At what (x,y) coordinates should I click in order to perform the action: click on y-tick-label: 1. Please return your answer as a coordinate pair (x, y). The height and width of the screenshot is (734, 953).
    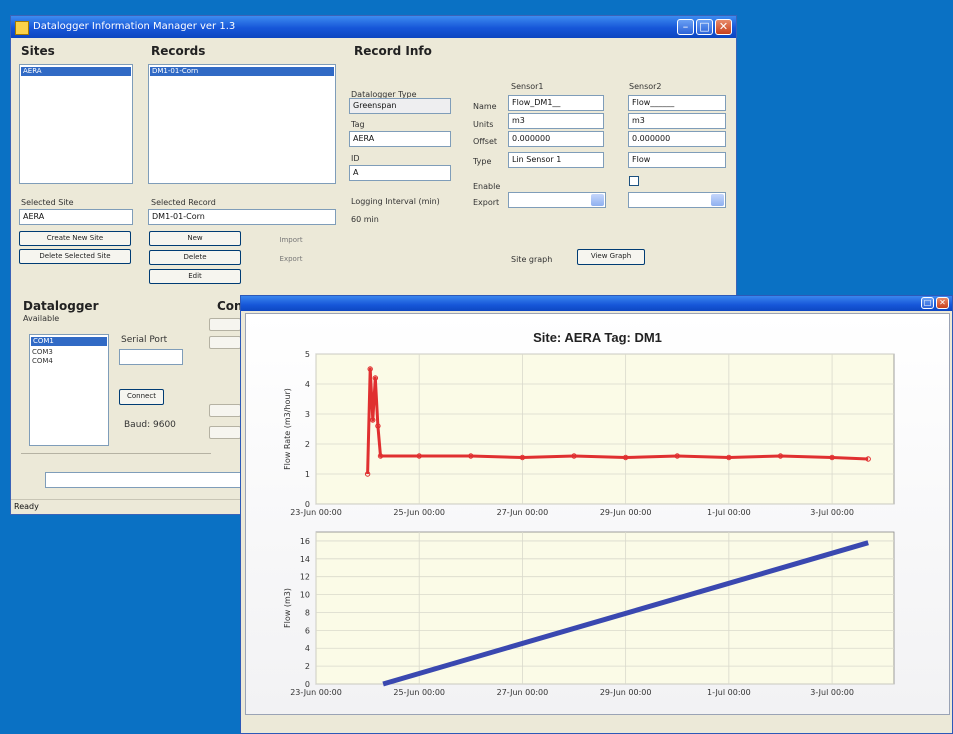
    Looking at the image, I should click on (307, 474).